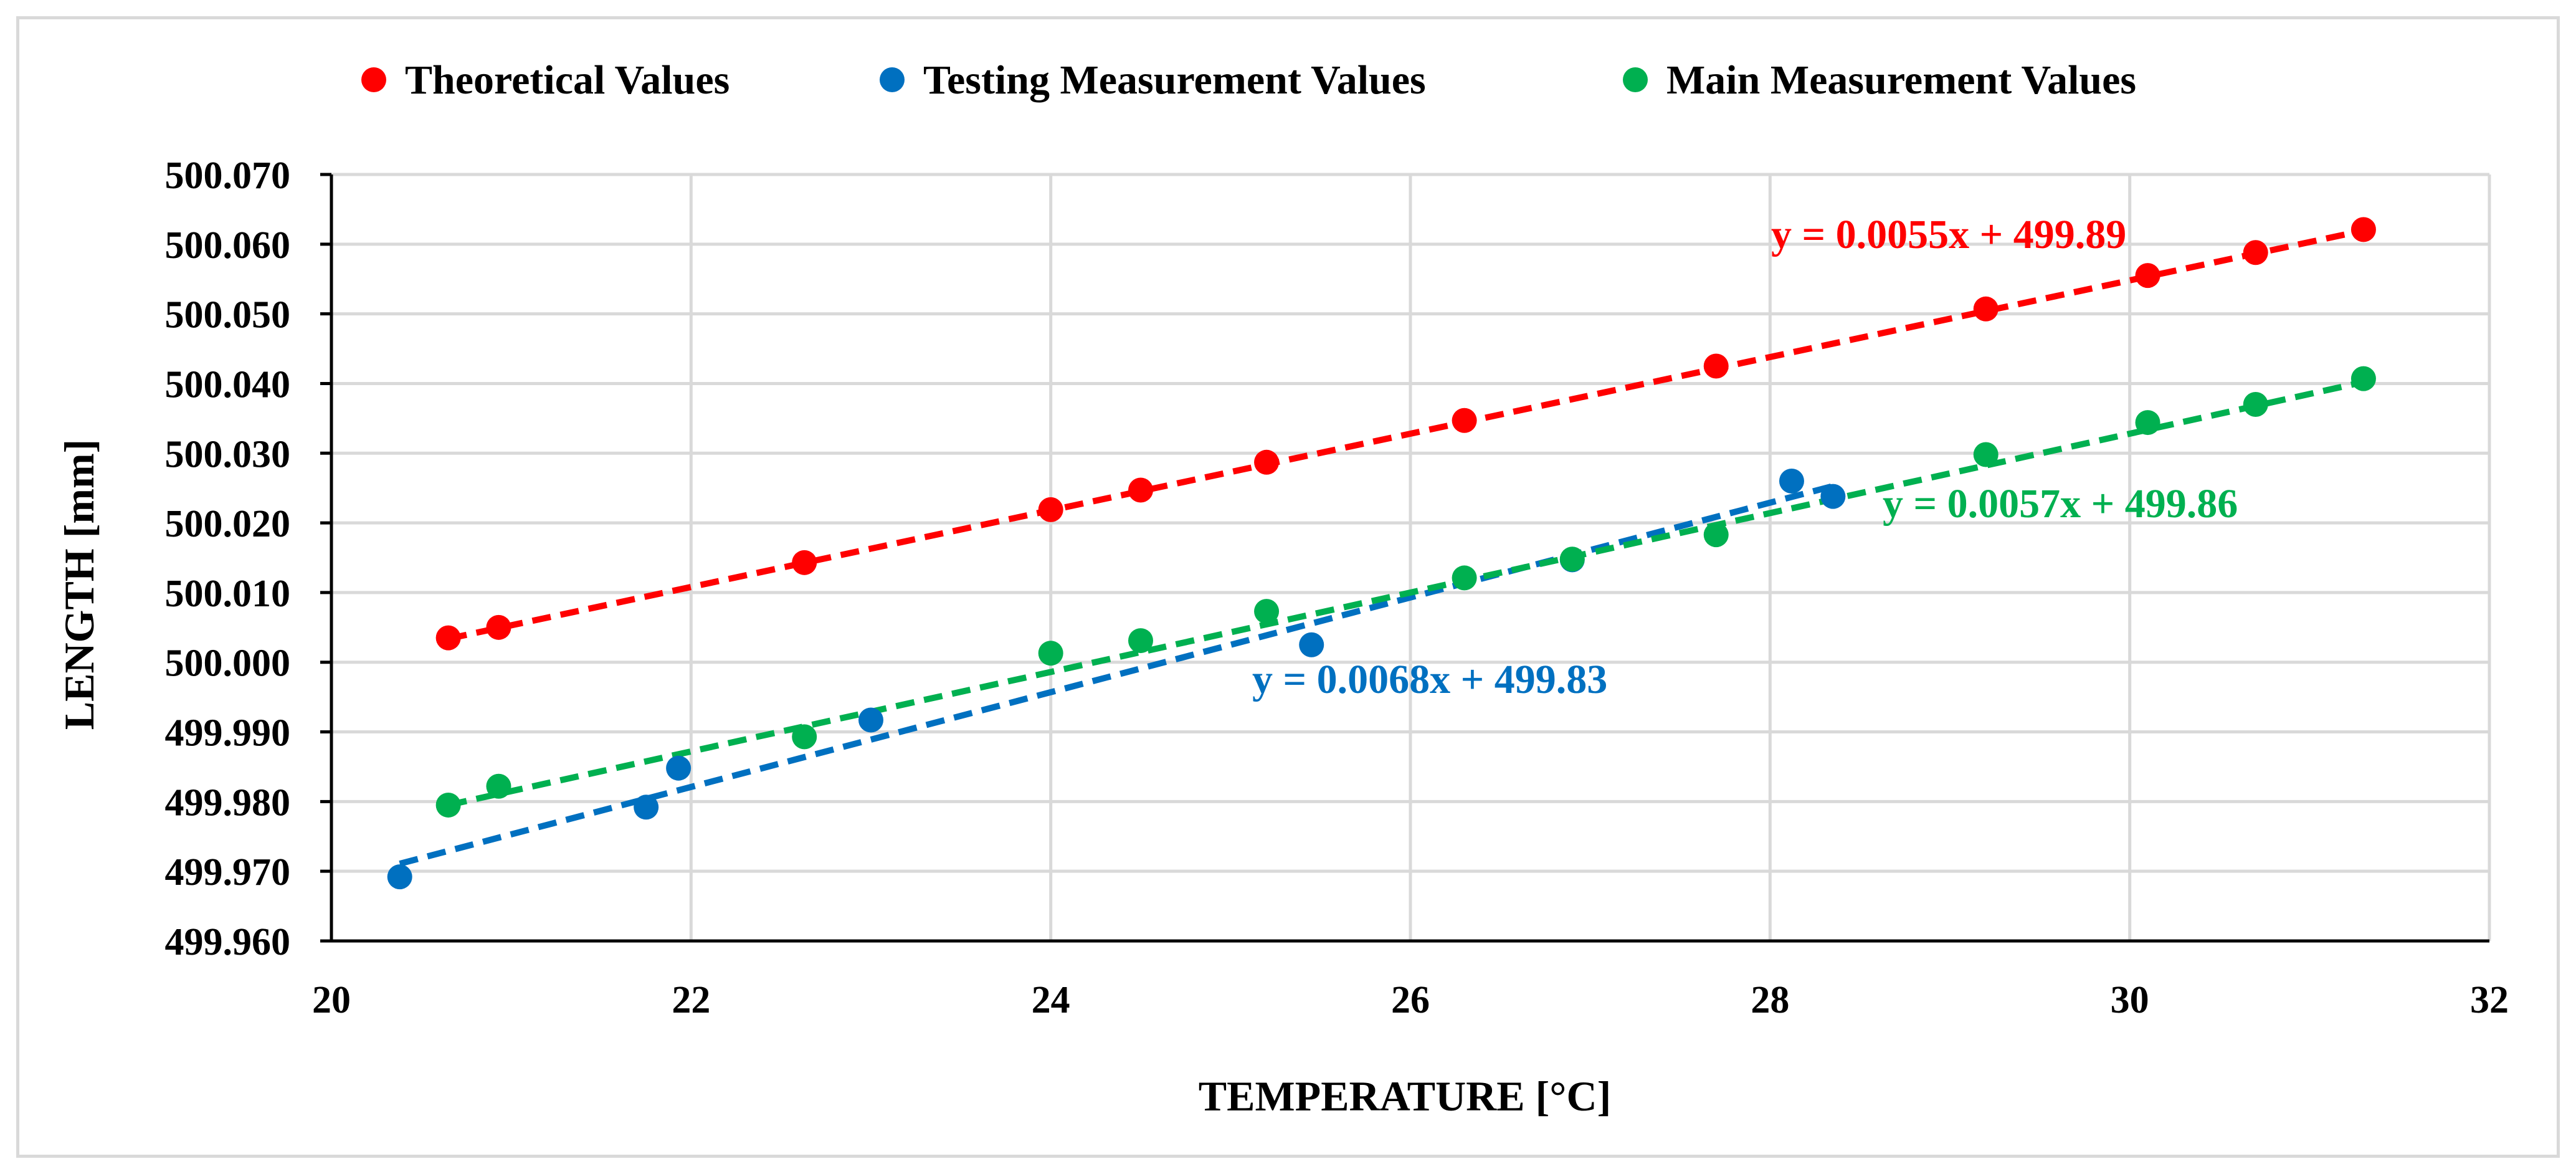 The width and height of the screenshot is (2576, 1174). I want to click on legend-item: Main Measurement Values, so click(1879, 80).